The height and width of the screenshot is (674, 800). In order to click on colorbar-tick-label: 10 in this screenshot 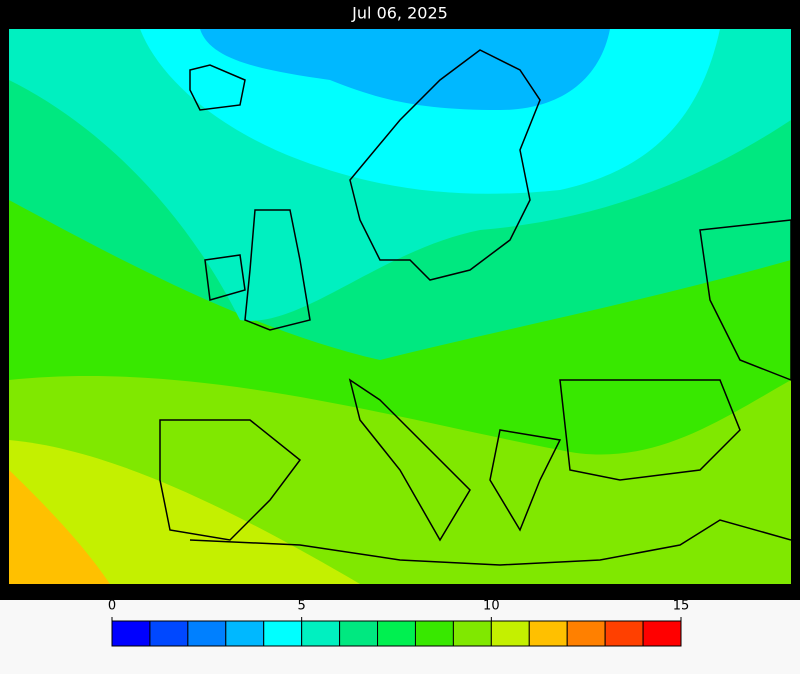, I will do `click(491, 606)`.